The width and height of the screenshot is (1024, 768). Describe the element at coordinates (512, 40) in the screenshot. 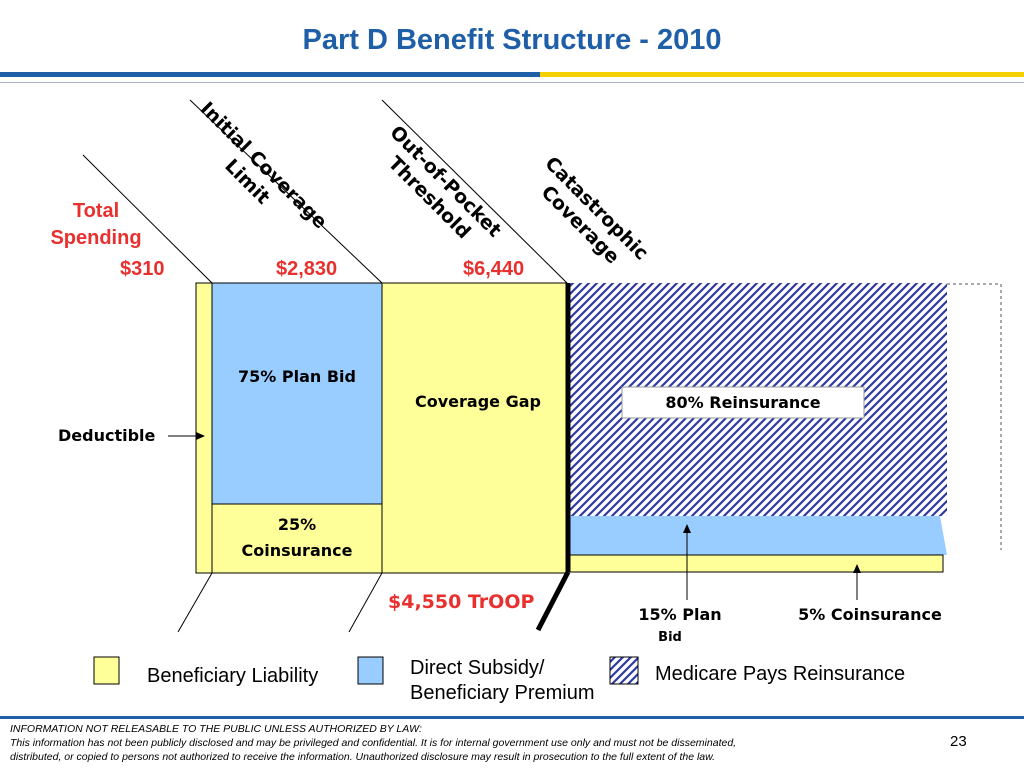

I see `page-title: Part D Benefit Structure - 2010` at that location.